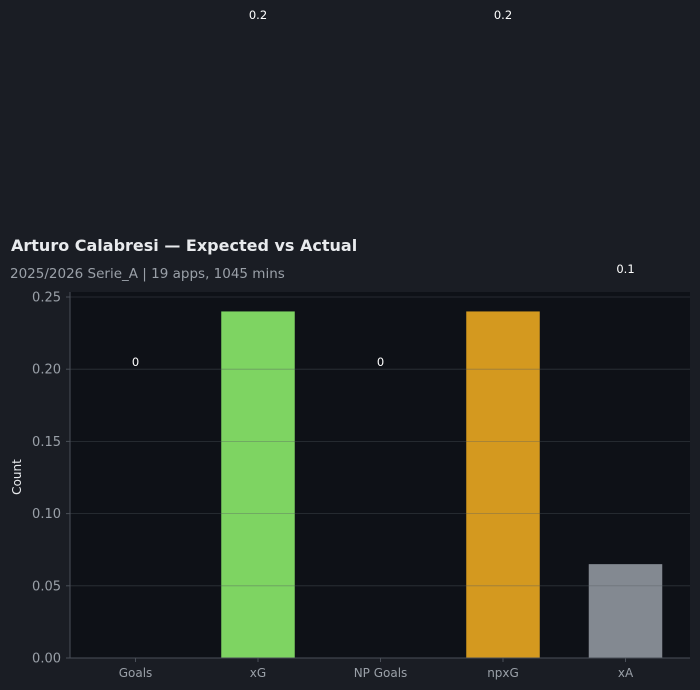 Image resolution: width=700 pixels, height=690 pixels. I want to click on chart-title: Arturo Calabresi — Expected vs Actual, so click(184, 245).